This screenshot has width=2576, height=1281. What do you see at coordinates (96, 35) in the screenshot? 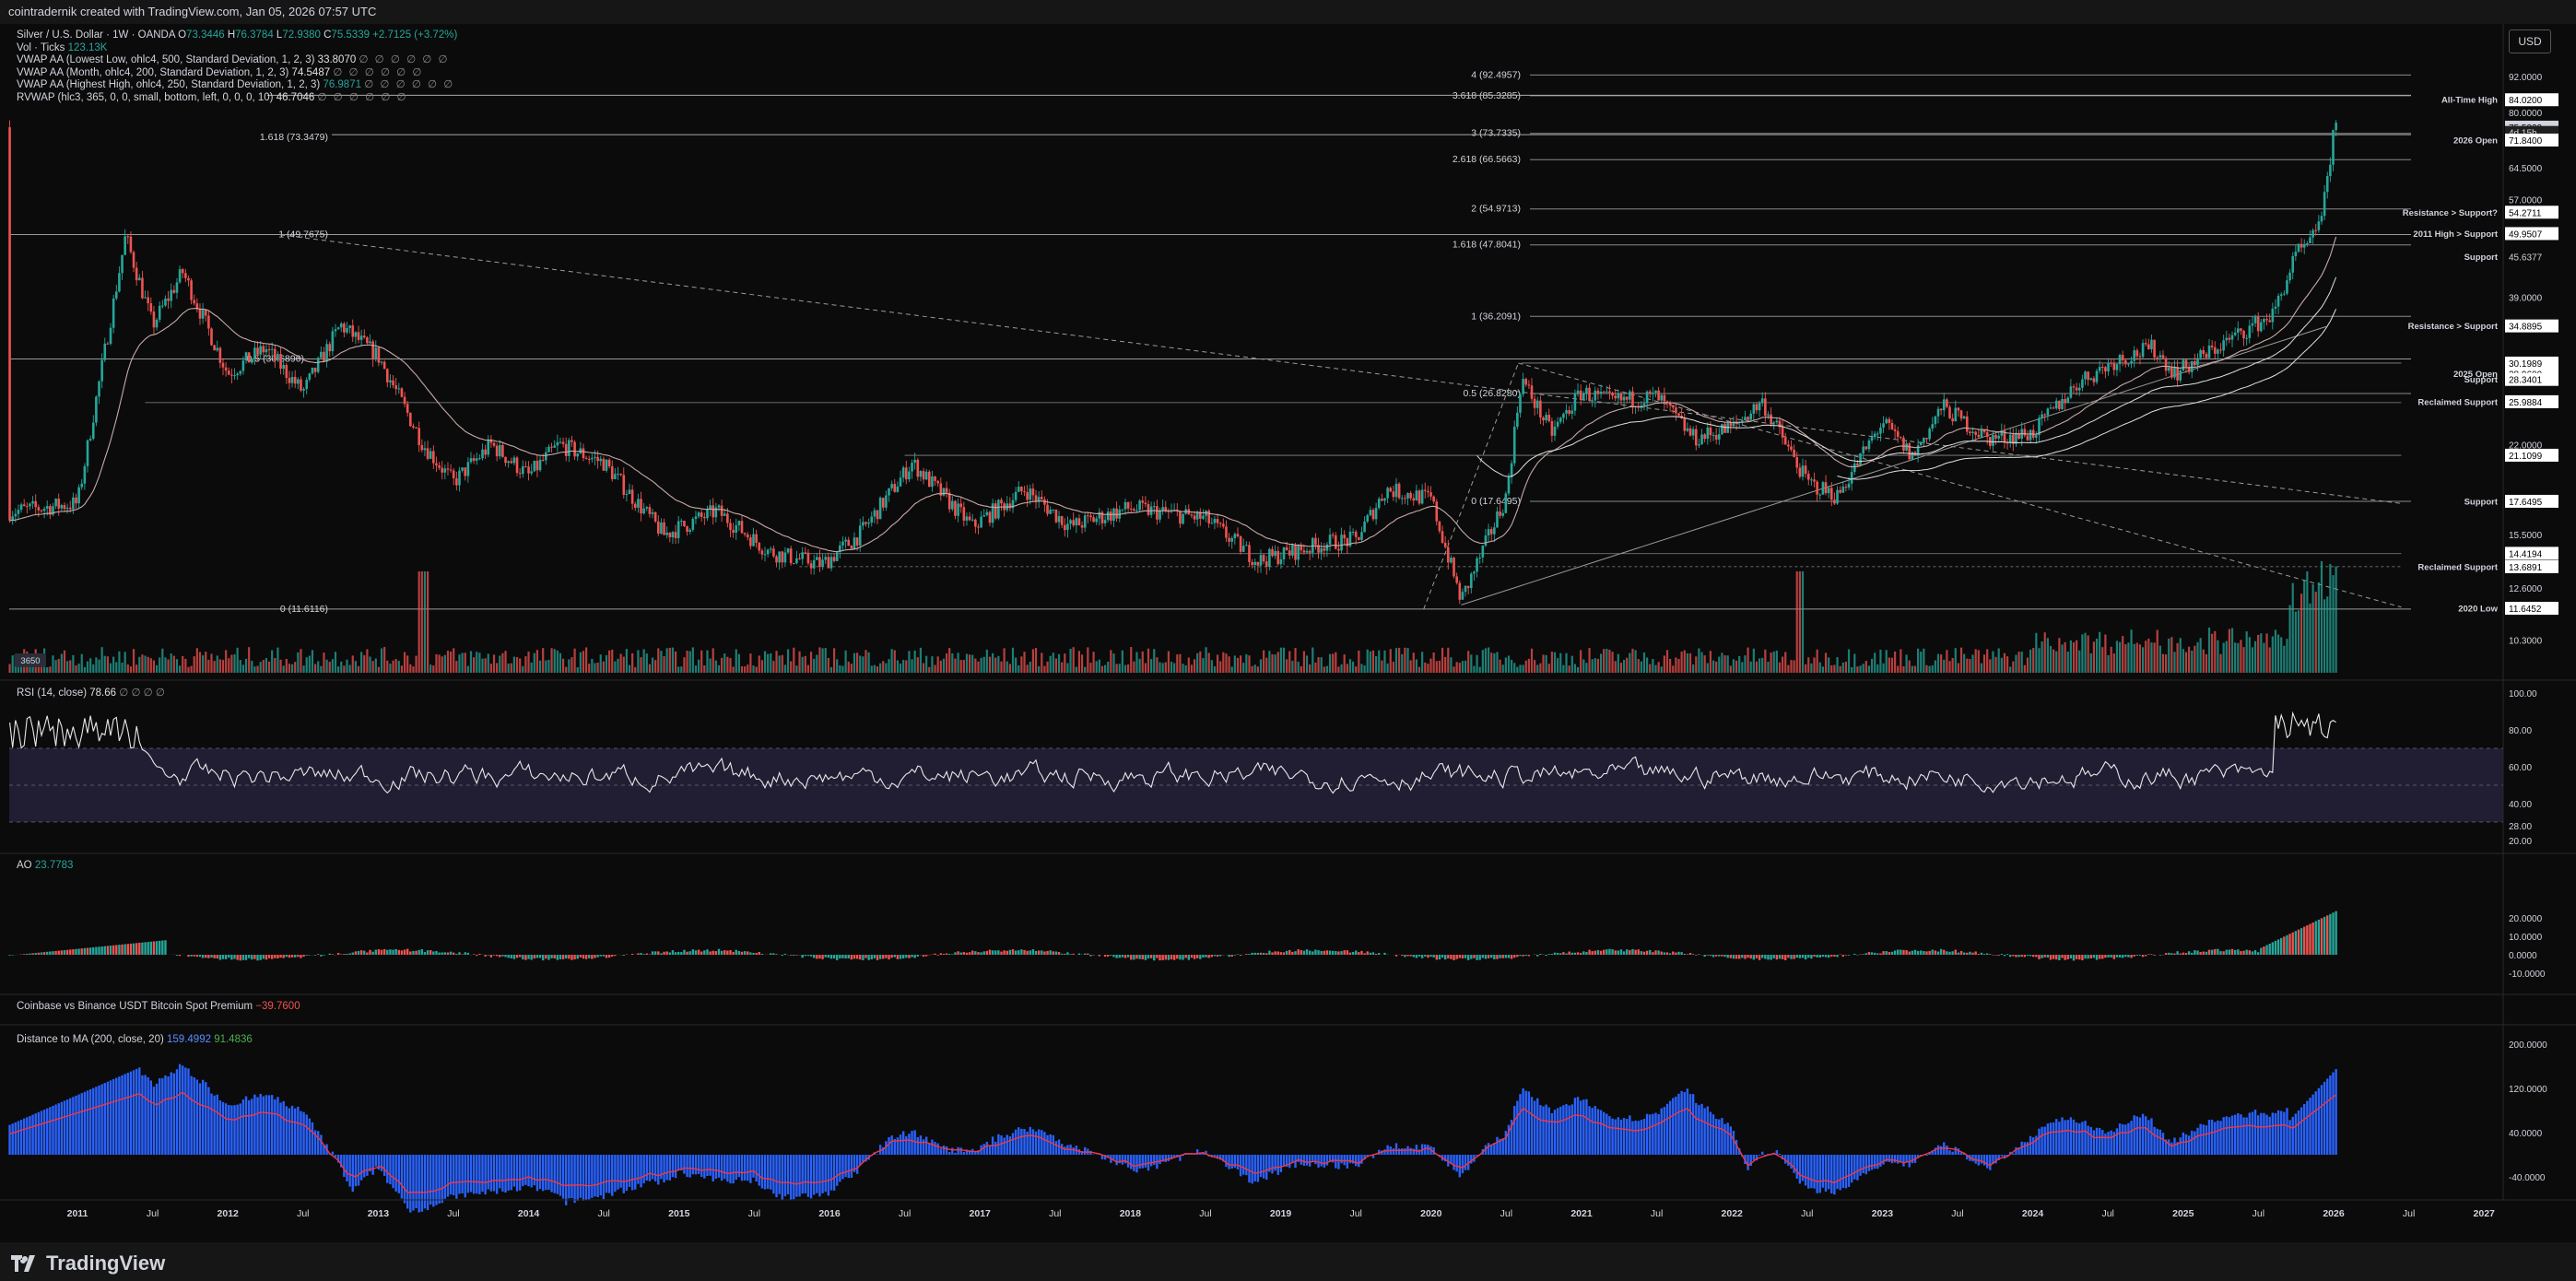
I see `symbol-title: Silver / U.S. Dollar · 1W · OANDA` at bounding box center [96, 35].